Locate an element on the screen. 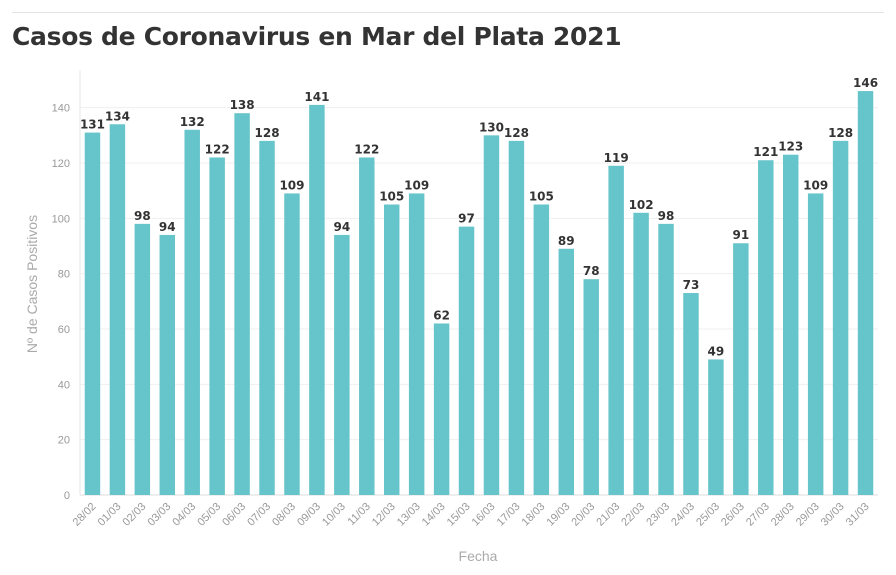 This screenshot has height=575, width=896. x-tick-label: 02/03 is located at coordinates (135, 515).